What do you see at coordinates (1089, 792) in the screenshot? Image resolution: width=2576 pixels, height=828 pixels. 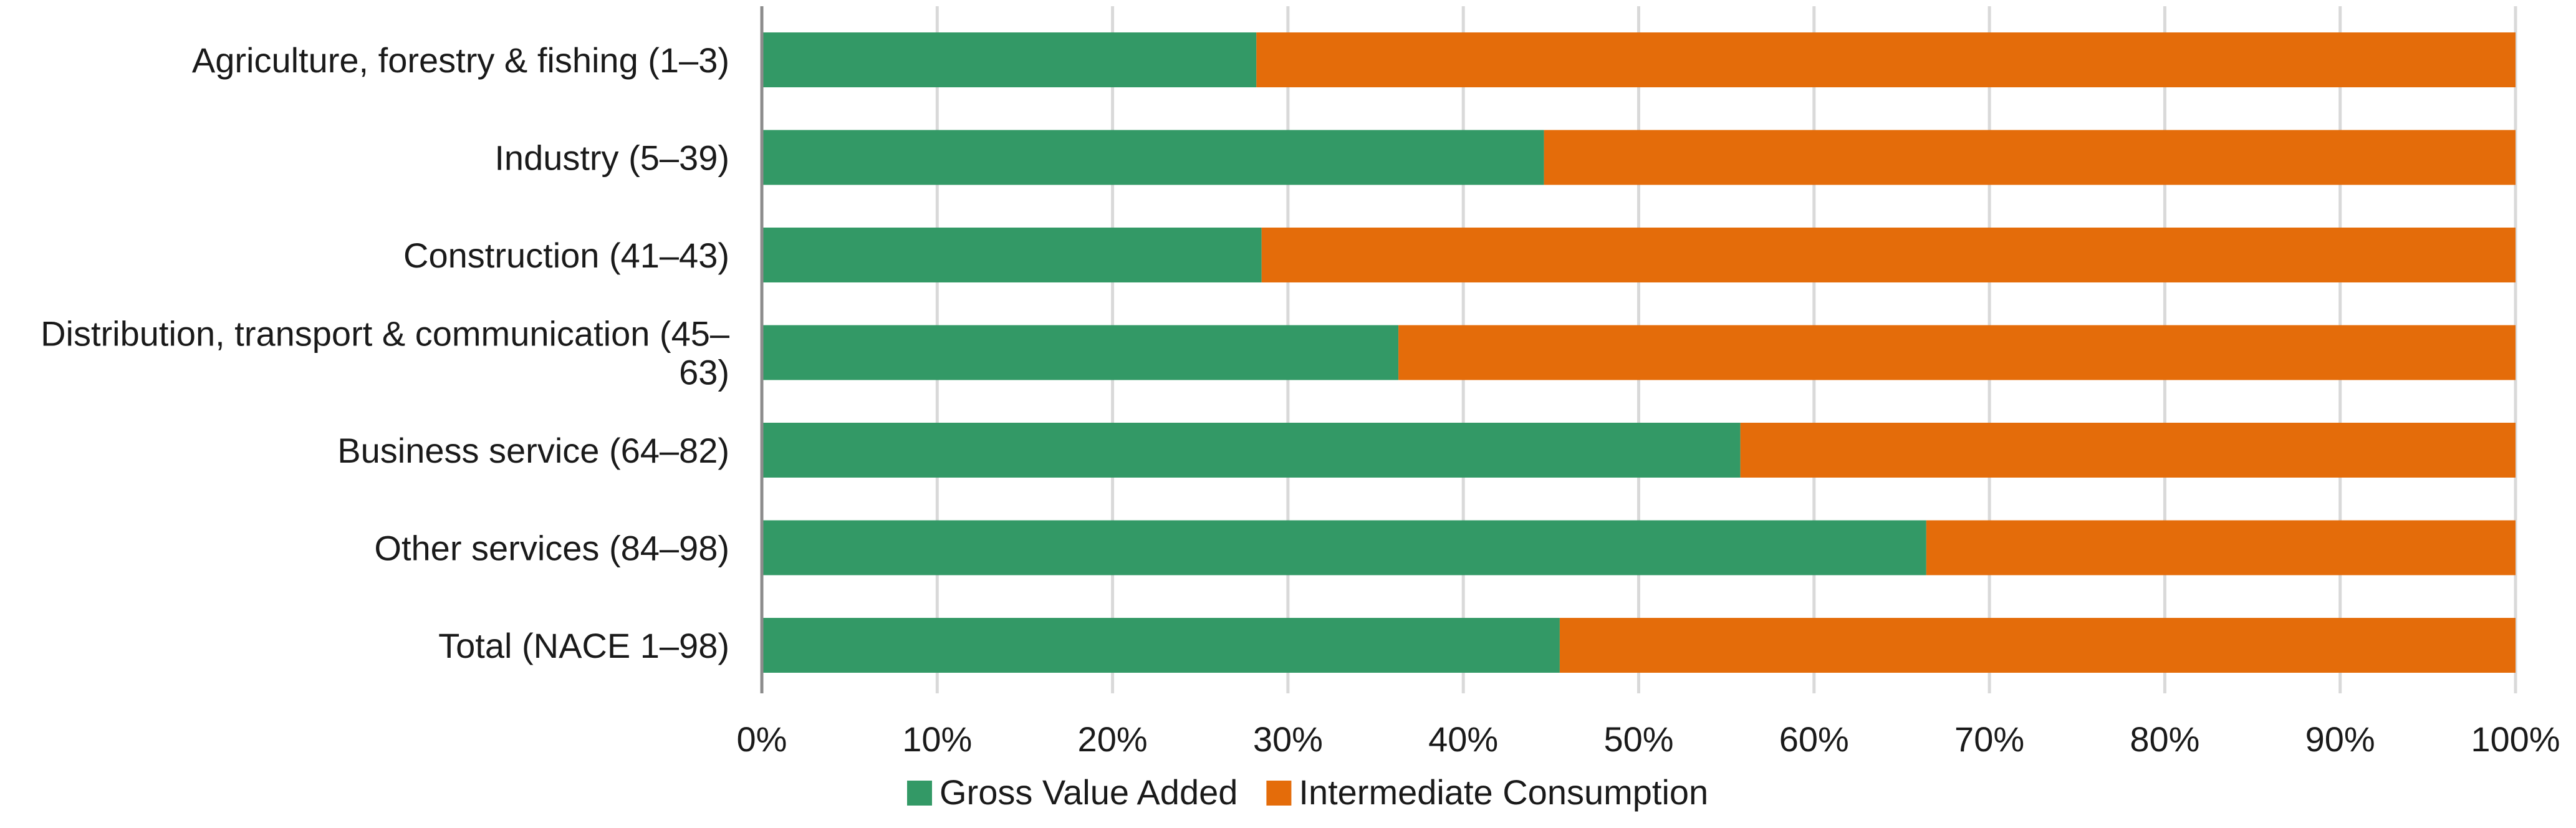 I see `legend-label: Gross Value Added` at bounding box center [1089, 792].